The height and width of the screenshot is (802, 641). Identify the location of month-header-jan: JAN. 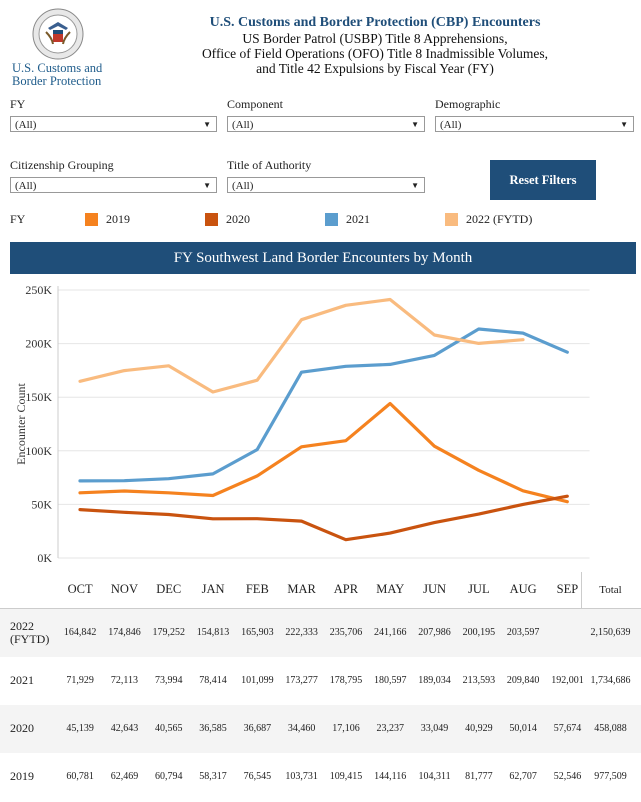
(213, 589).